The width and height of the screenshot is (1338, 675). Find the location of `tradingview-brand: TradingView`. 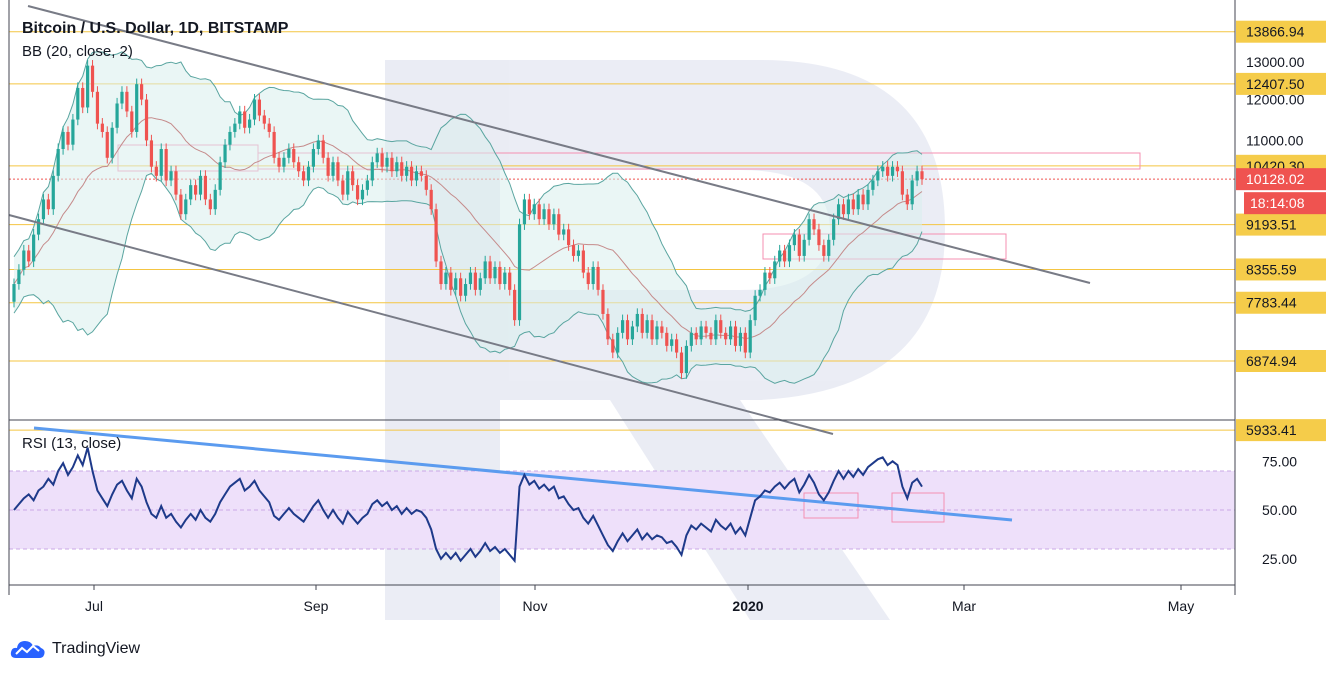

tradingview-brand: TradingView is located at coordinates (75, 649).